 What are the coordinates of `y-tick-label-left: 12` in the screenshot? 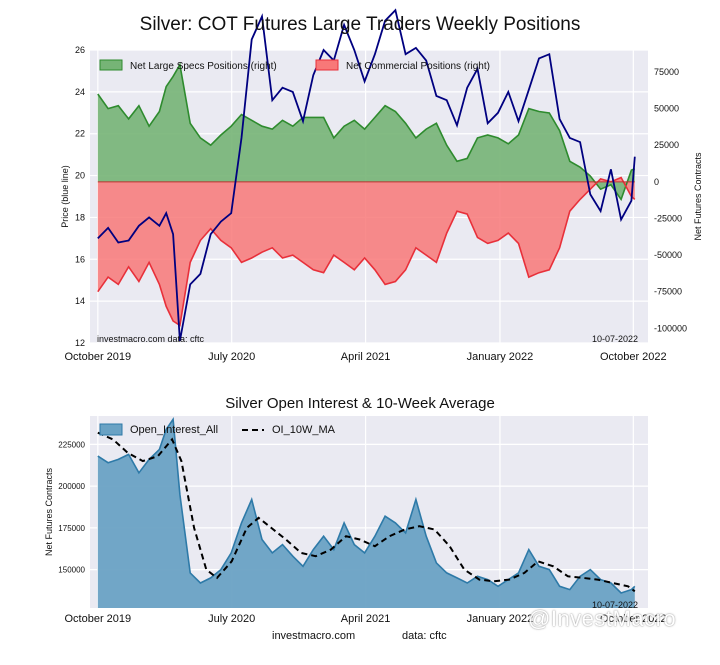 It's located at (80, 343).